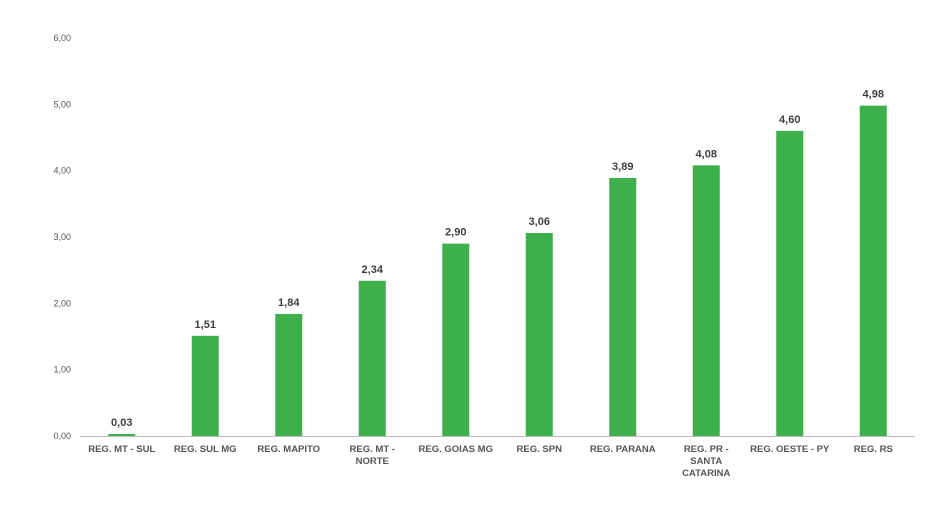 The width and height of the screenshot is (938, 520). Describe the element at coordinates (873, 95) in the screenshot. I see `data-label: 4,98` at that location.